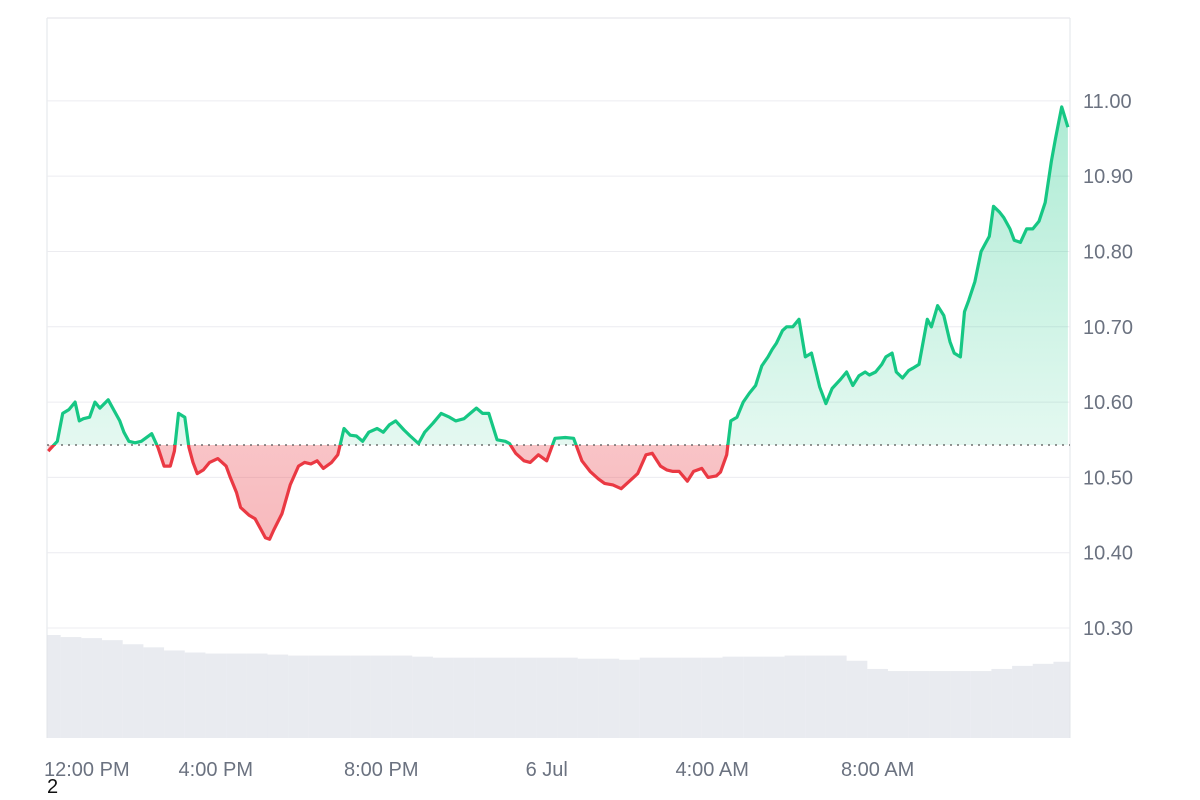 This screenshot has height=800, width=1200. What do you see at coordinates (1108, 478) in the screenshot?
I see `y-tick-label: 10.50` at bounding box center [1108, 478].